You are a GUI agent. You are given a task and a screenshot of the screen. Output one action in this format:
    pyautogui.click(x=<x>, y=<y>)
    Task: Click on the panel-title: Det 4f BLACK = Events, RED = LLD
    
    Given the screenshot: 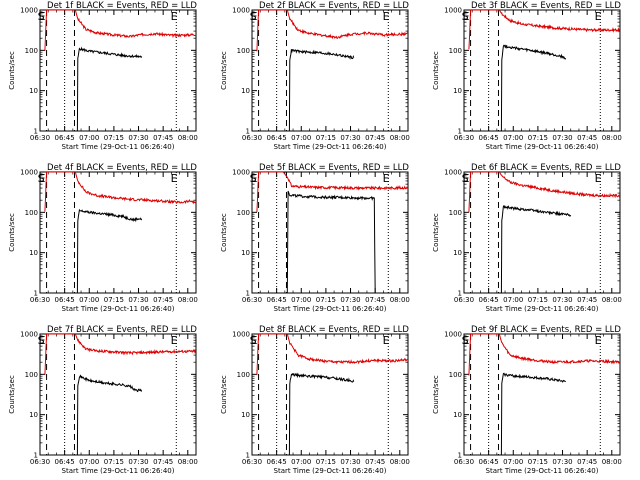 What is the action you would take?
    pyautogui.click(x=122, y=168)
    